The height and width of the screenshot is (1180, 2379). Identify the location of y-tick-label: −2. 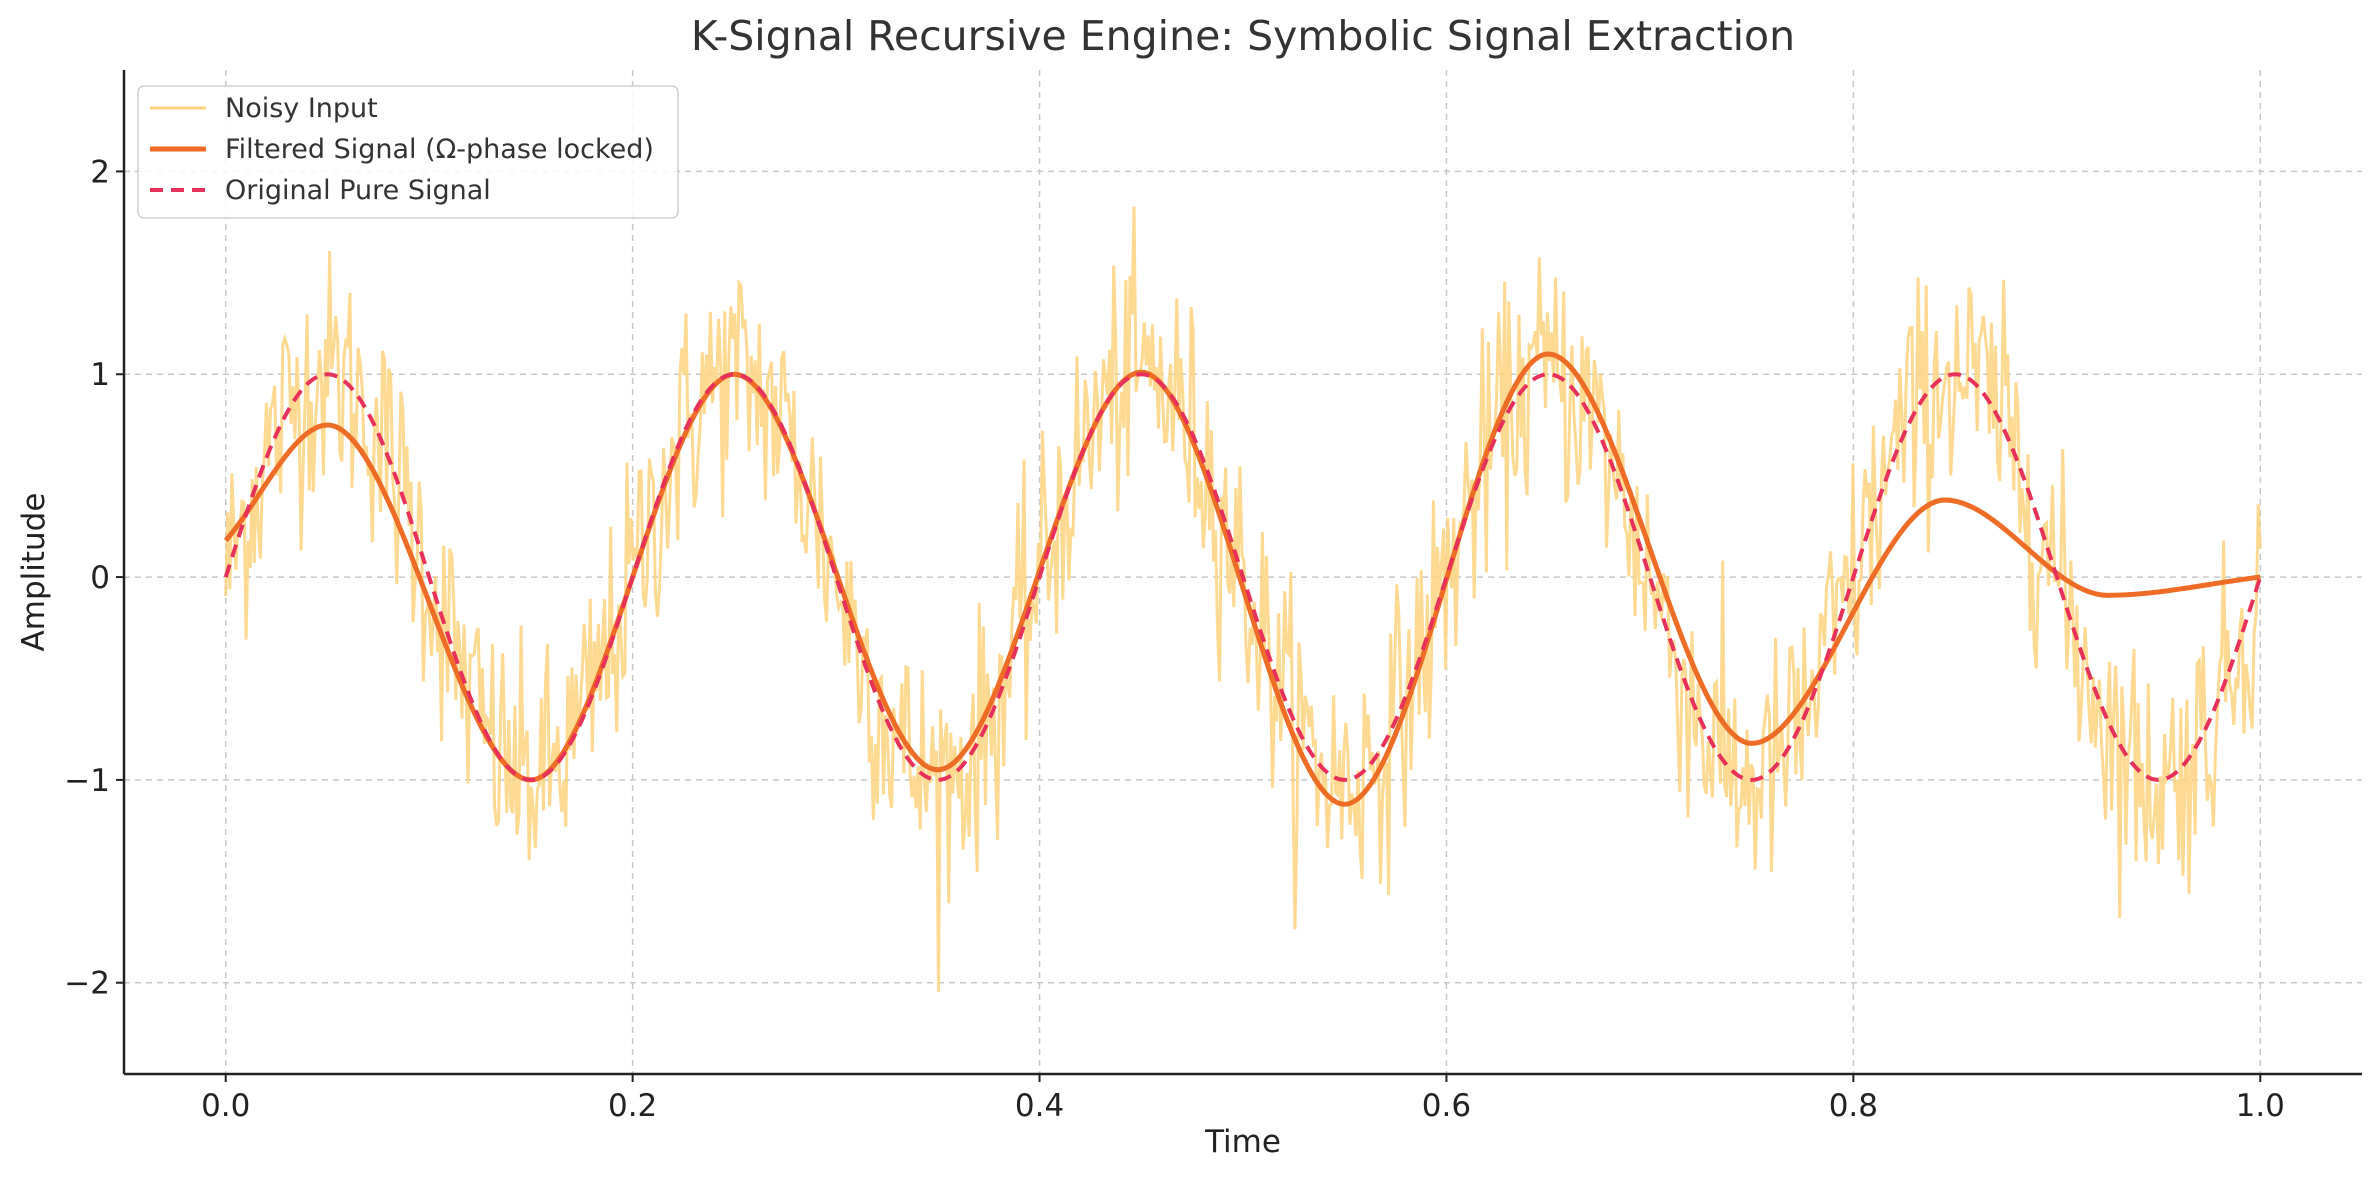
(87, 984).